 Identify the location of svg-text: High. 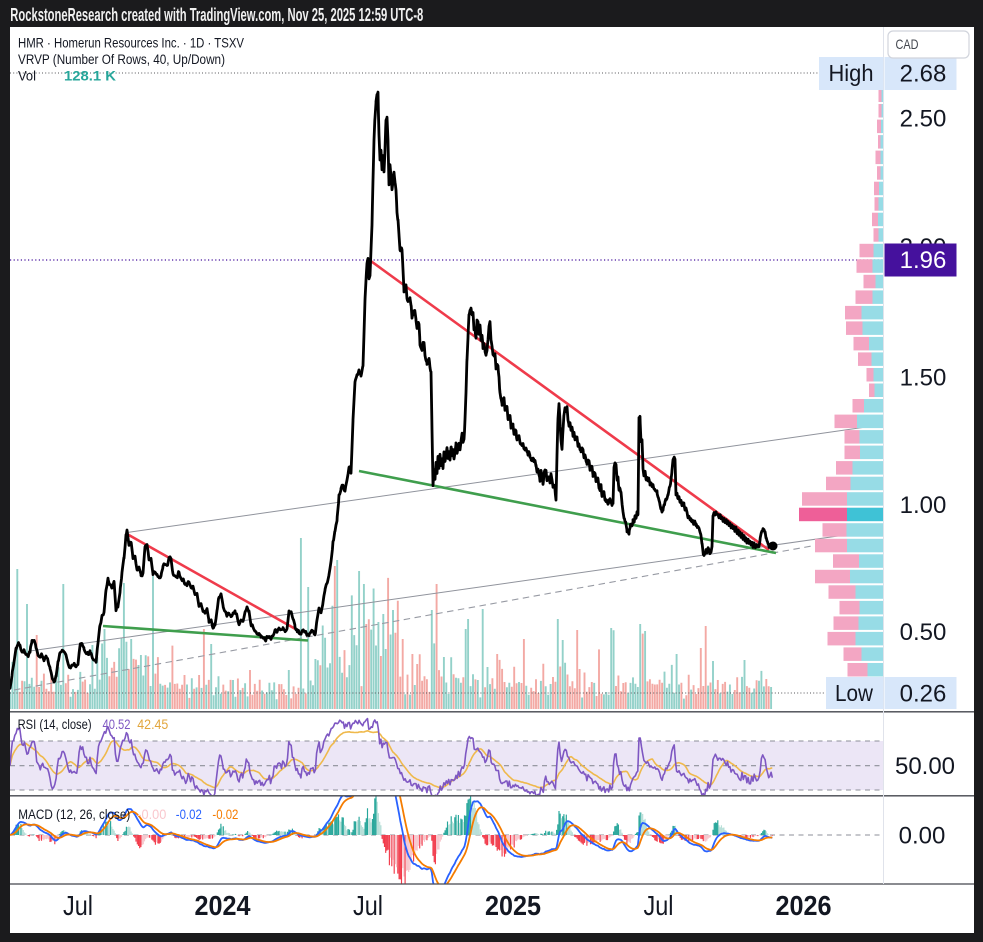
(851, 73).